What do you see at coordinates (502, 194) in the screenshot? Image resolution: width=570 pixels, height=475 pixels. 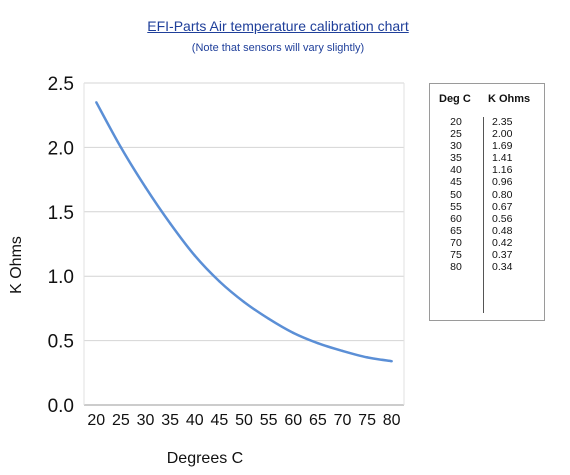 I see `table-cell-resistance: 0.80` at bounding box center [502, 194].